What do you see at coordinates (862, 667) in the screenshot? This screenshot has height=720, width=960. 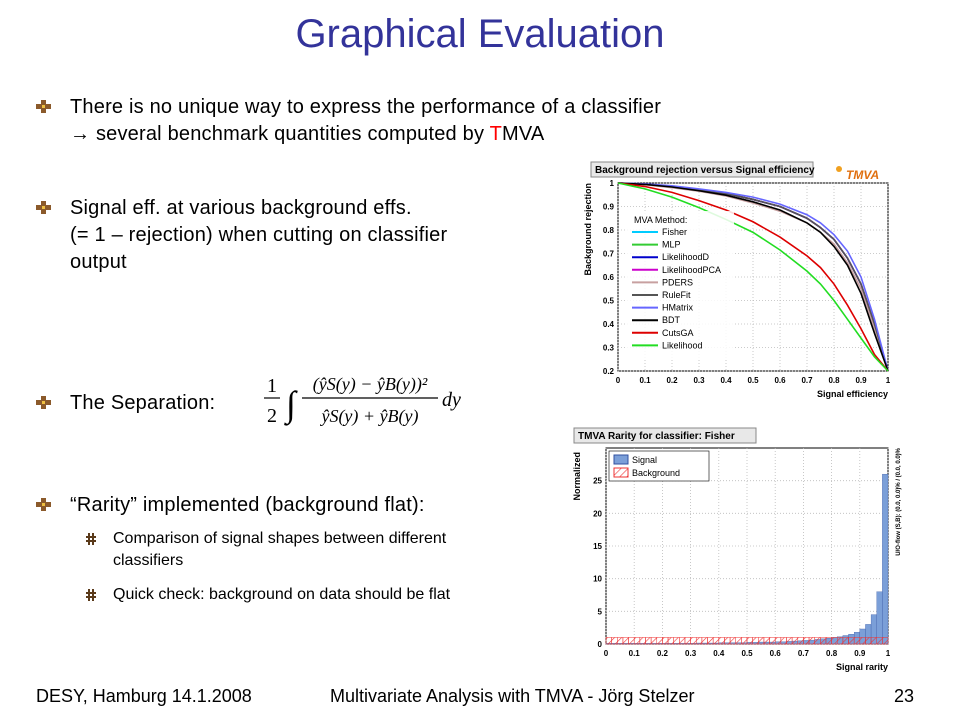 I see `x-axis-label: Signal rarity` at bounding box center [862, 667].